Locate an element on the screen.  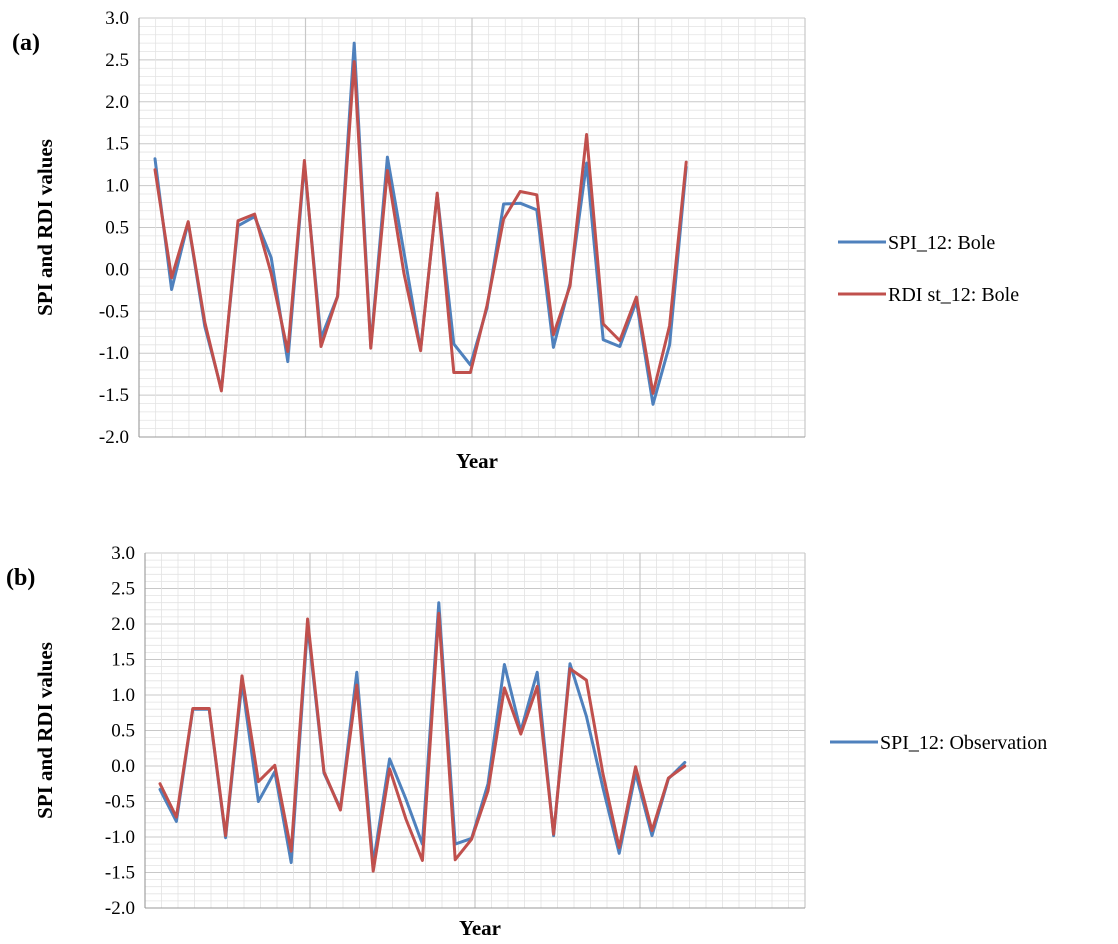
panel-label: (b) is located at coordinates (20, 578).